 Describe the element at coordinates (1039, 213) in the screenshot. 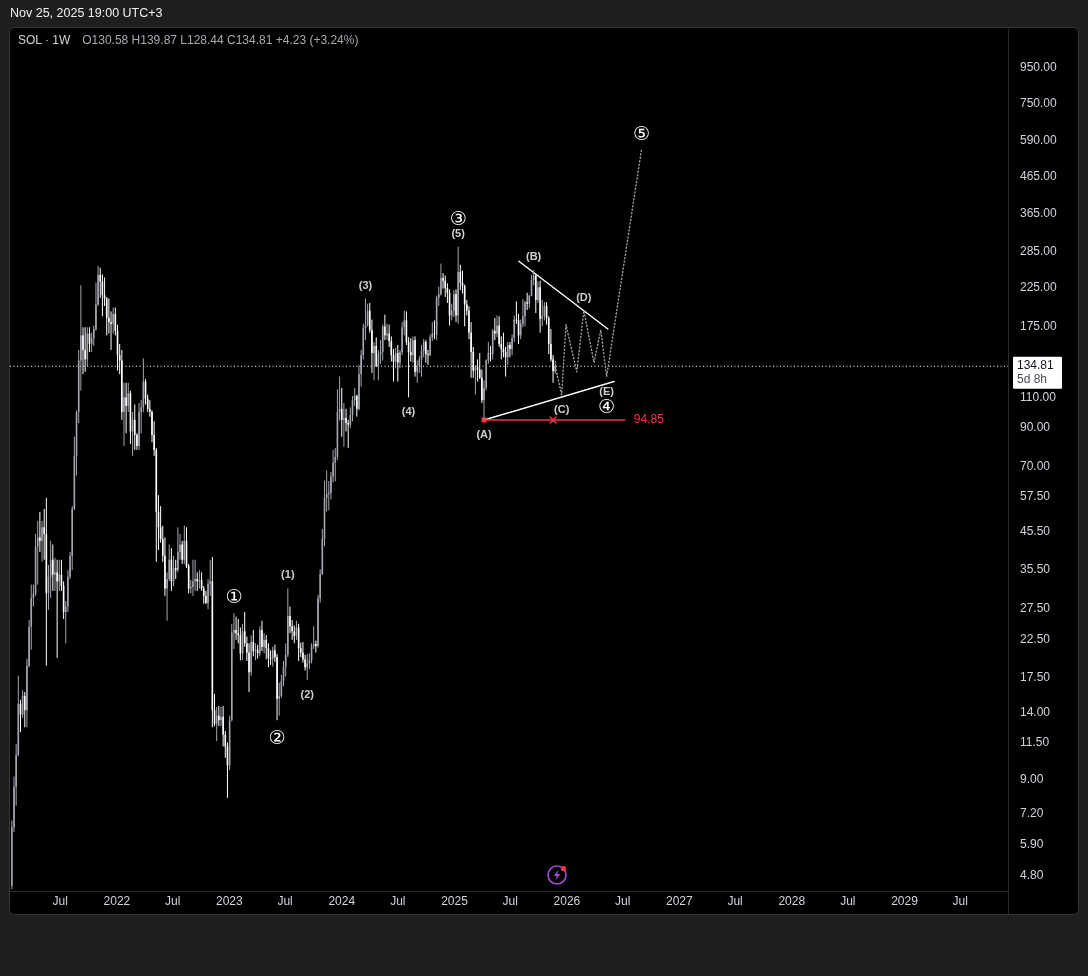

I see `y-tick-label: 365.00` at that location.